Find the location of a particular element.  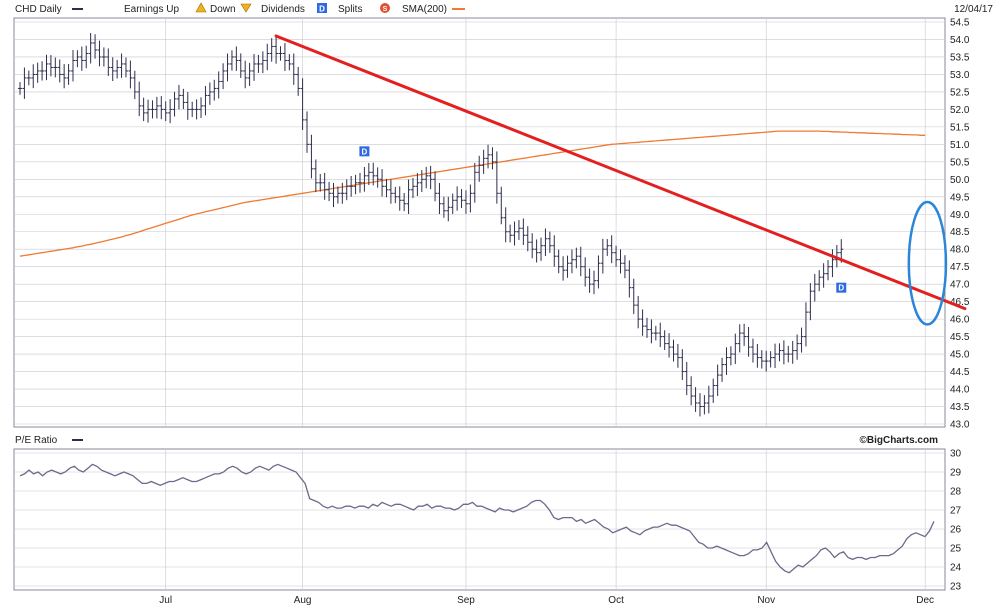

pe-tick-label: 29 is located at coordinates (956, 473).